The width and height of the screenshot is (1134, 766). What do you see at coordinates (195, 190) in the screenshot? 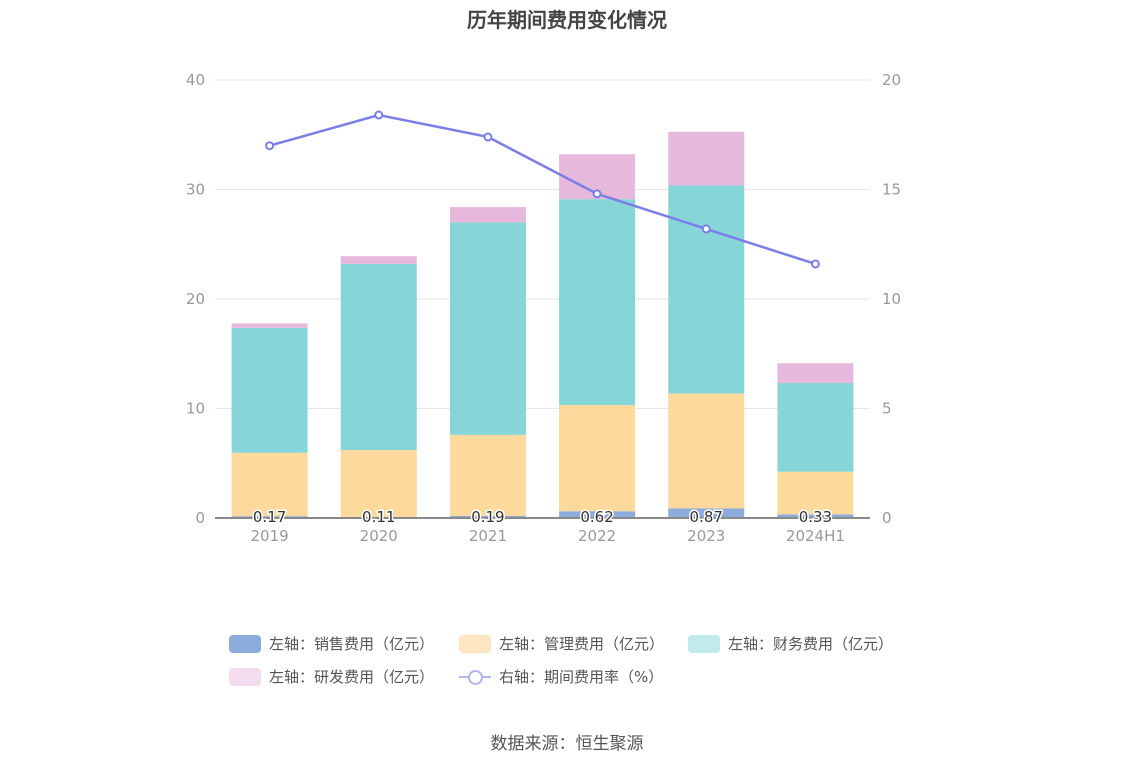
I see `left-tick-label: 30` at bounding box center [195, 190].